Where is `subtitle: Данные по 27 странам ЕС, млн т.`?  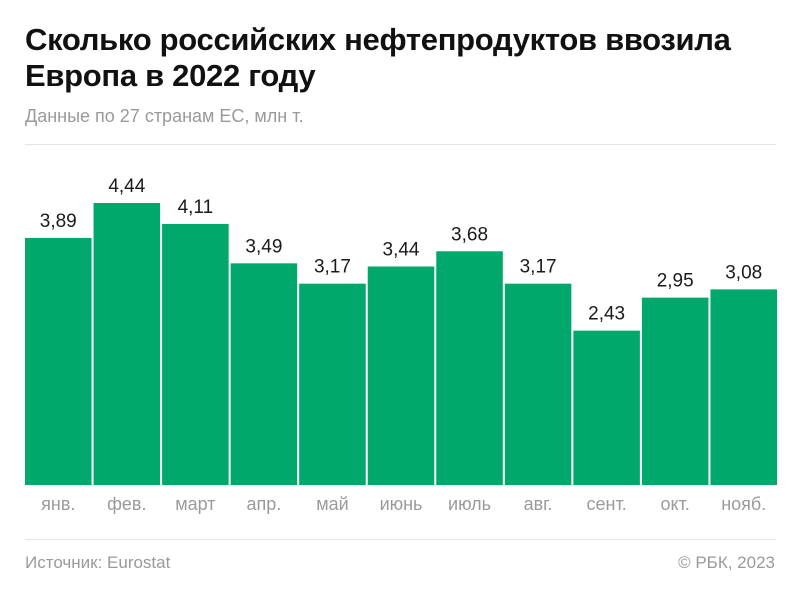
subtitle: Данные по 27 странам ЕС, млн т. is located at coordinates (164, 116).